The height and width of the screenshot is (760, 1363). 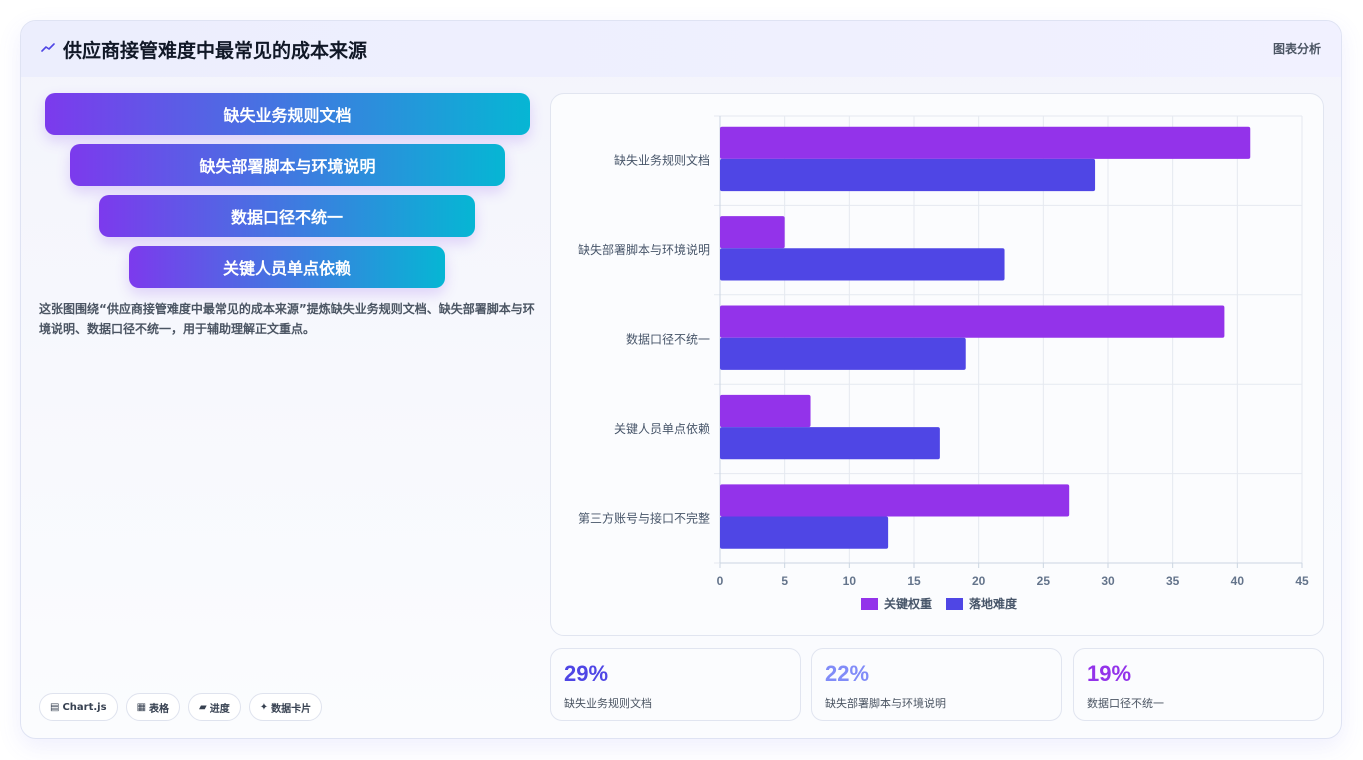 What do you see at coordinates (1108, 581) in the screenshot?
I see `x-tick-label: 30` at bounding box center [1108, 581].